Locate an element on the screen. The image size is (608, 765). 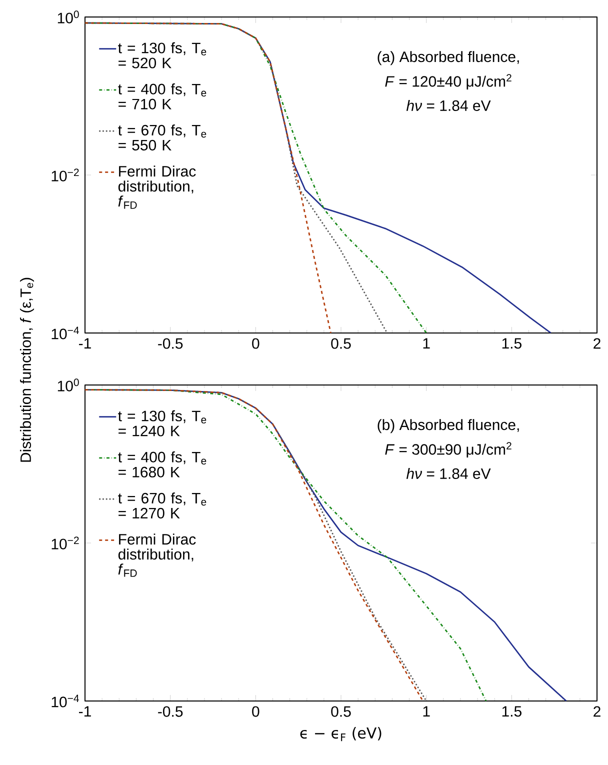
annotation: (b) Absorbed fluence, is located at coordinates (448, 426).